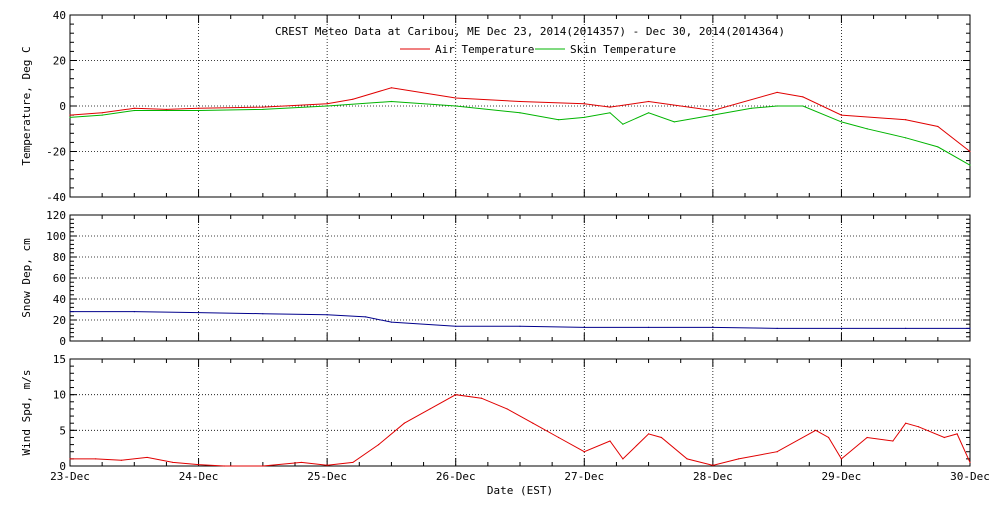  I want to click on legend-entry: Air Temperature, so click(484, 49).